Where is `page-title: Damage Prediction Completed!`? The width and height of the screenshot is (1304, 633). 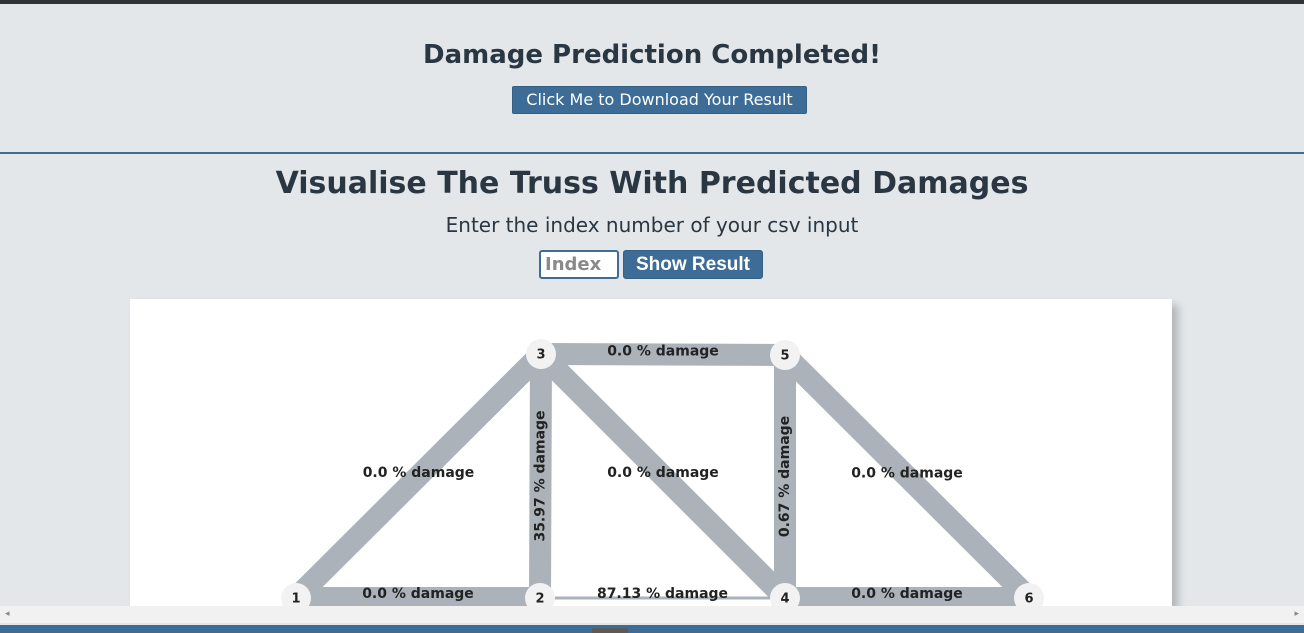
page-title: Damage Prediction Completed! is located at coordinates (652, 55).